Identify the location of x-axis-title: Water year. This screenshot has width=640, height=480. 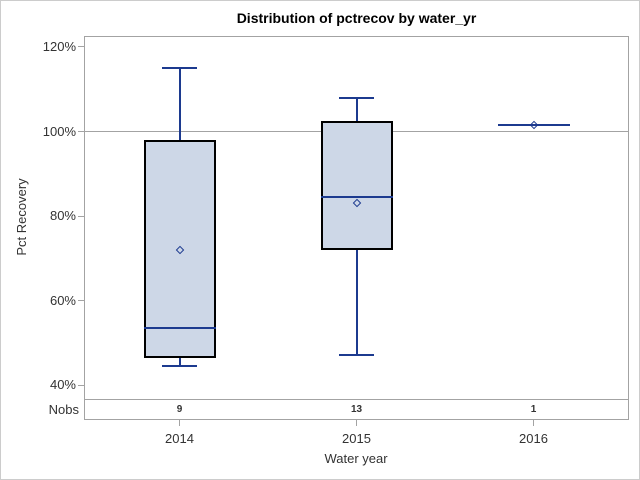
(356, 458).